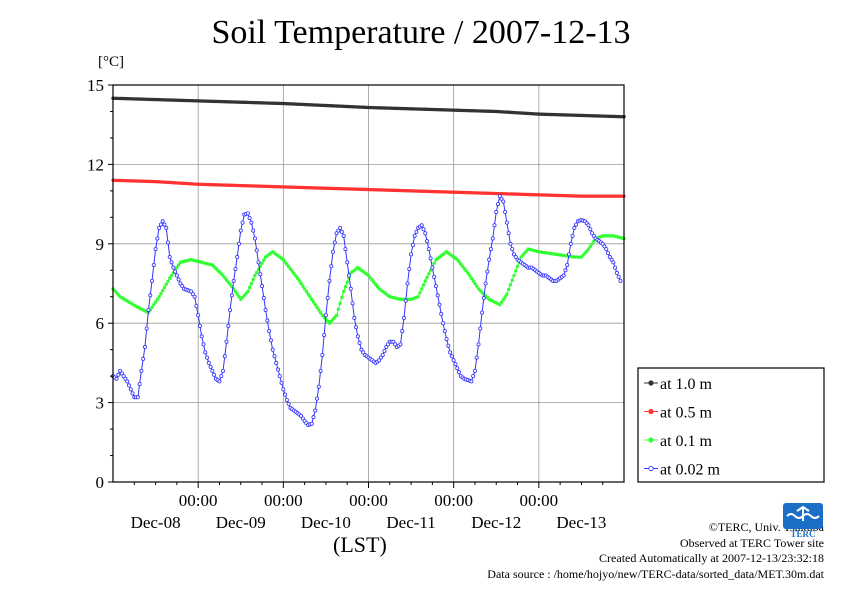 This screenshot has height=595, width=842. Describe the element at coordinates (100, 244) in the screenshot. I see `y-tick-label: 9` at that location.